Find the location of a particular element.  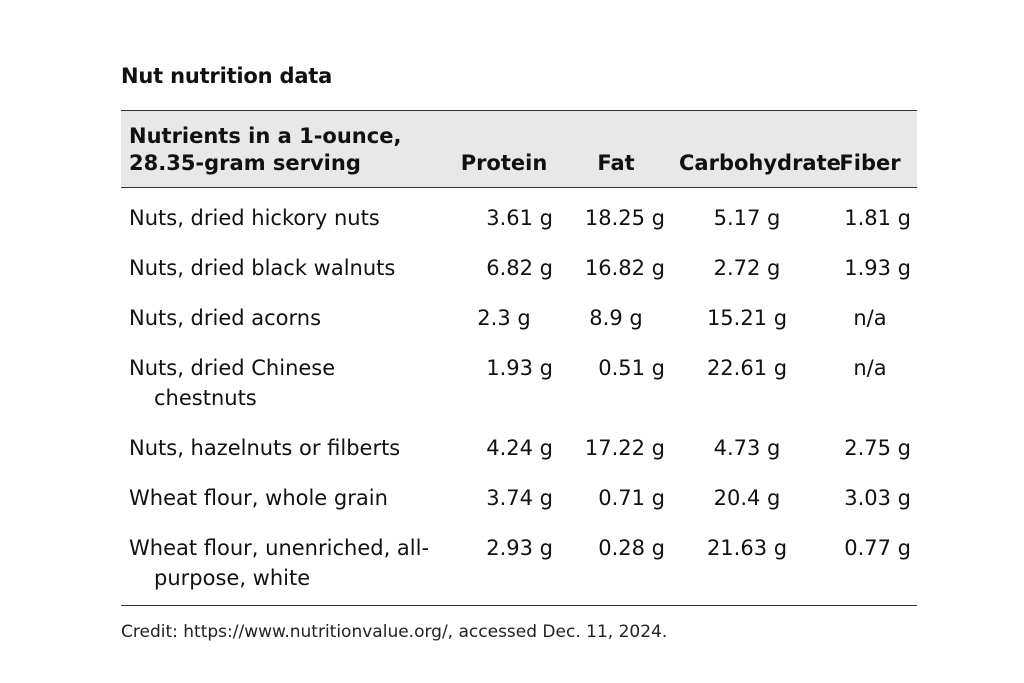

fiber-cell: 3.03 g is located at coordinates (877, 498).